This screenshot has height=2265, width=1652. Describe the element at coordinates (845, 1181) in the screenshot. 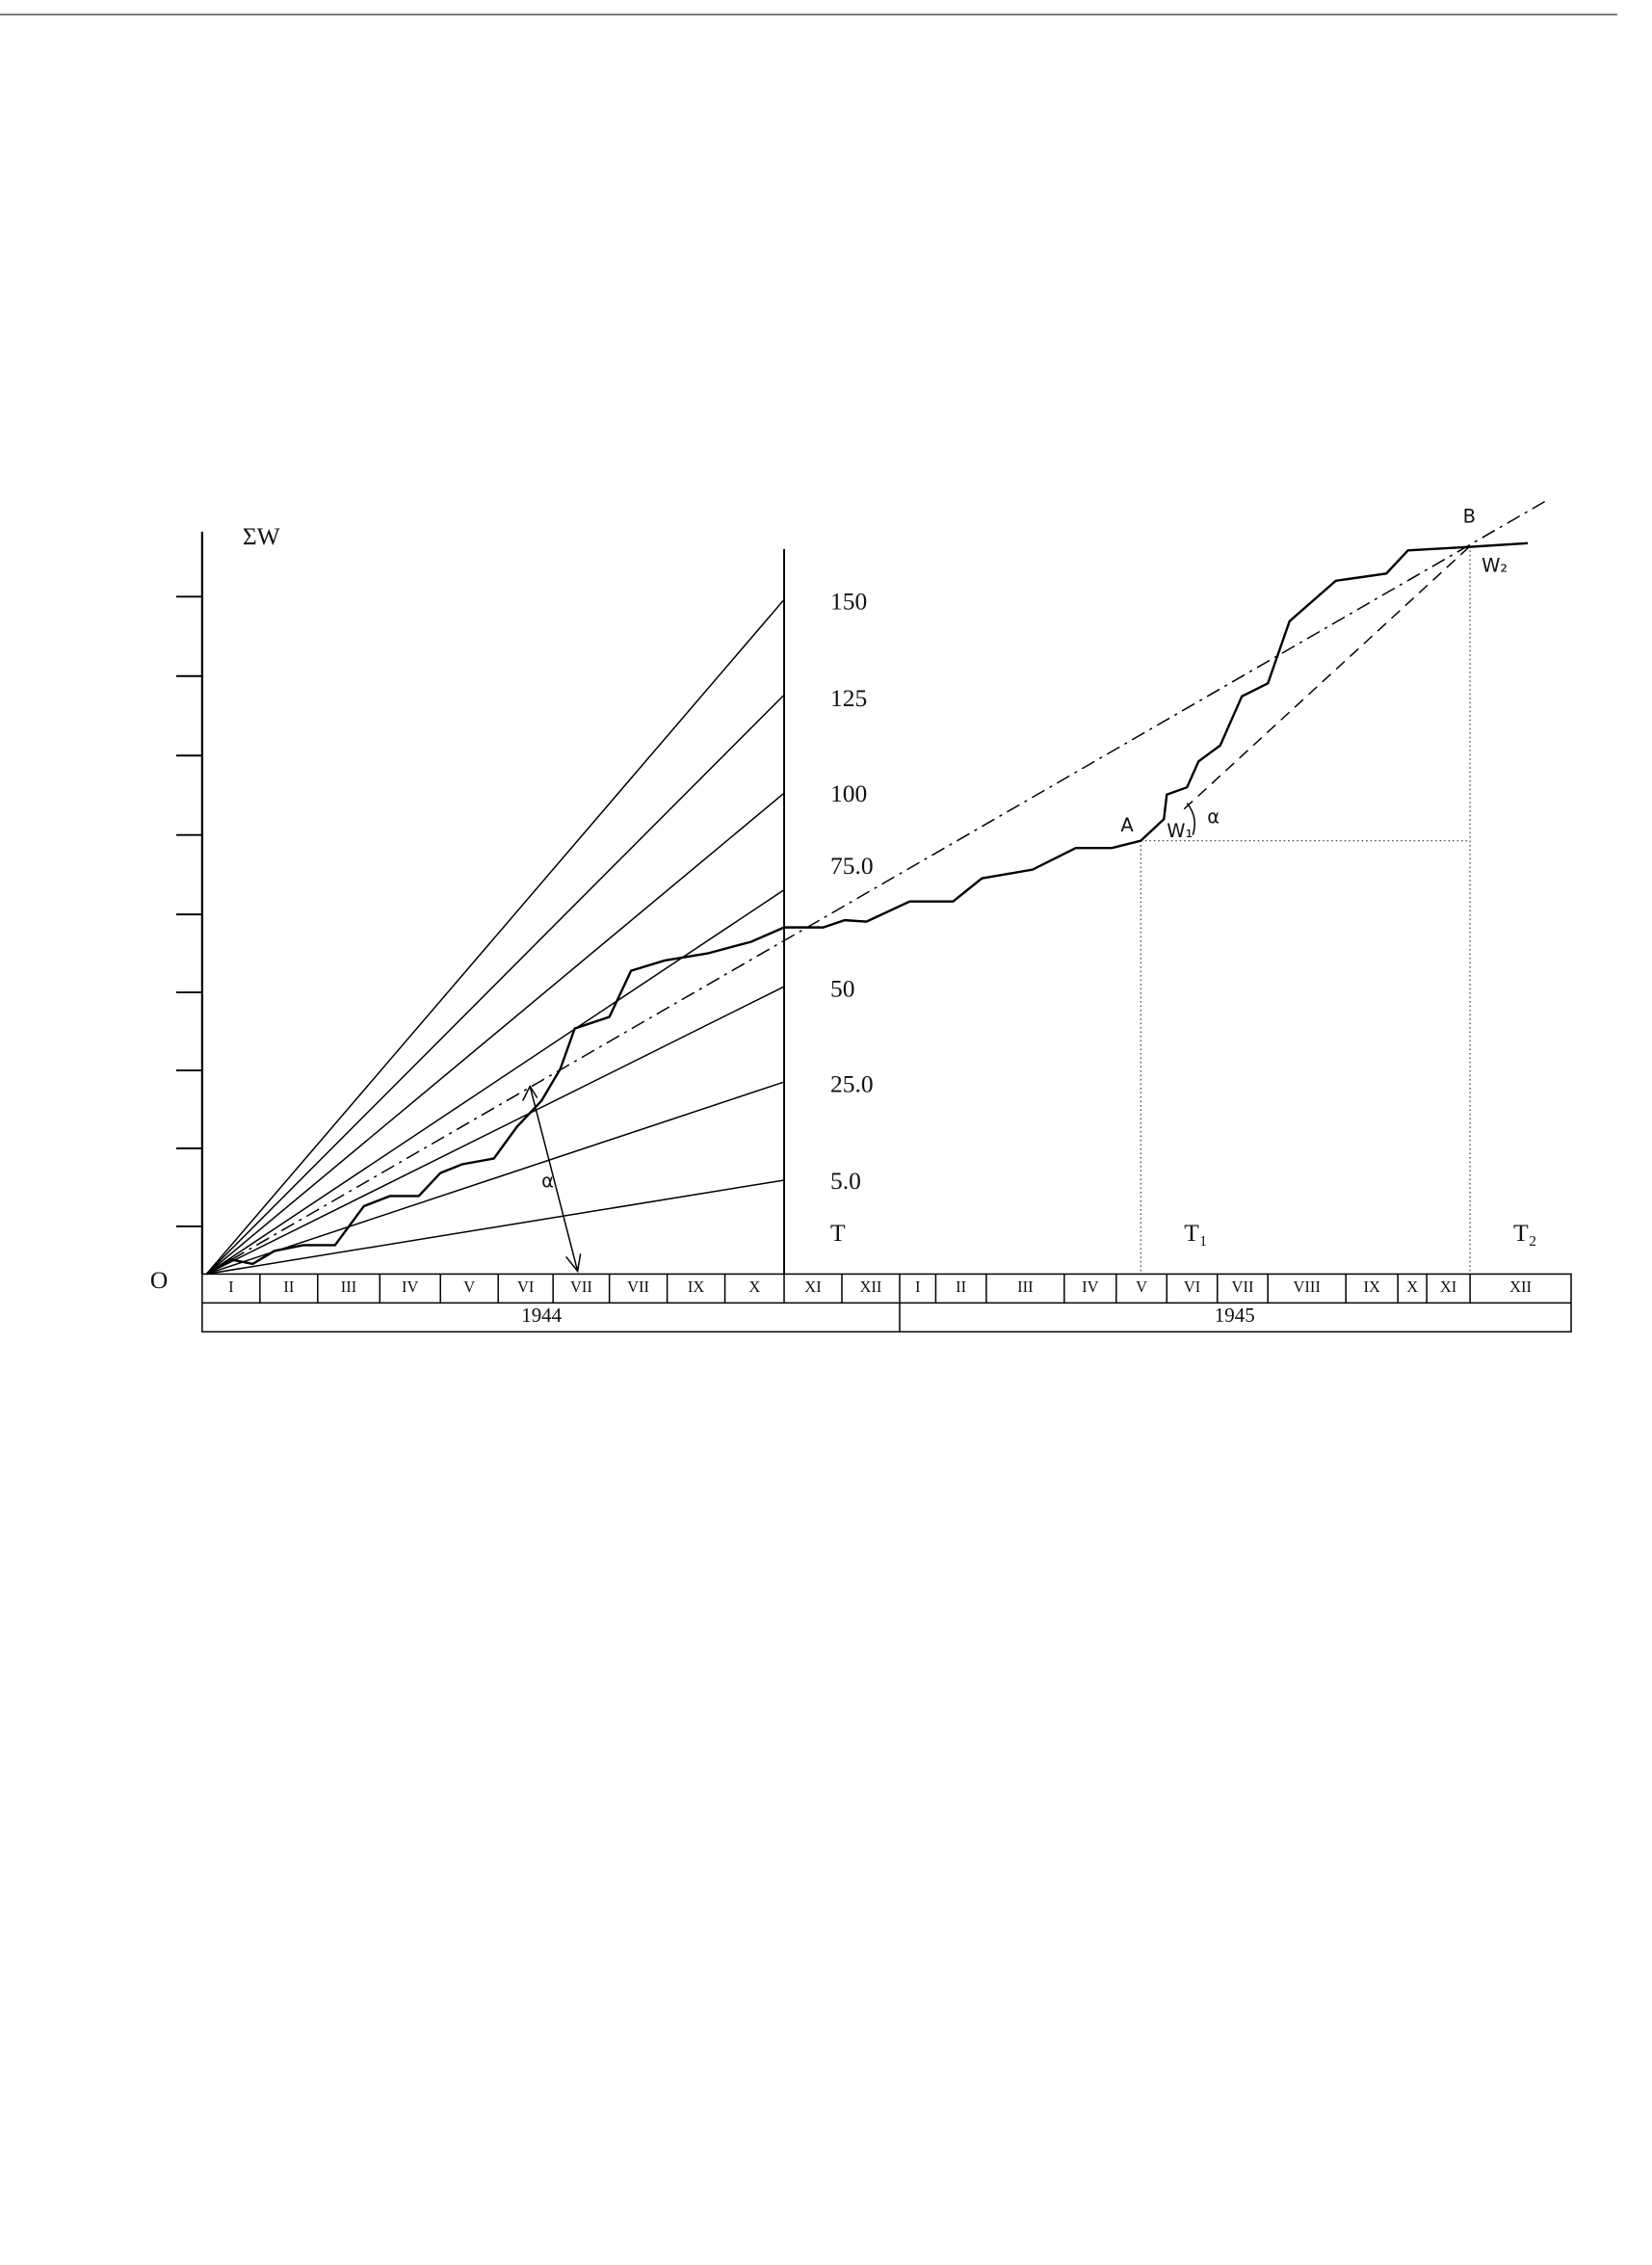

I see `fan-label: 5.0` at that location.